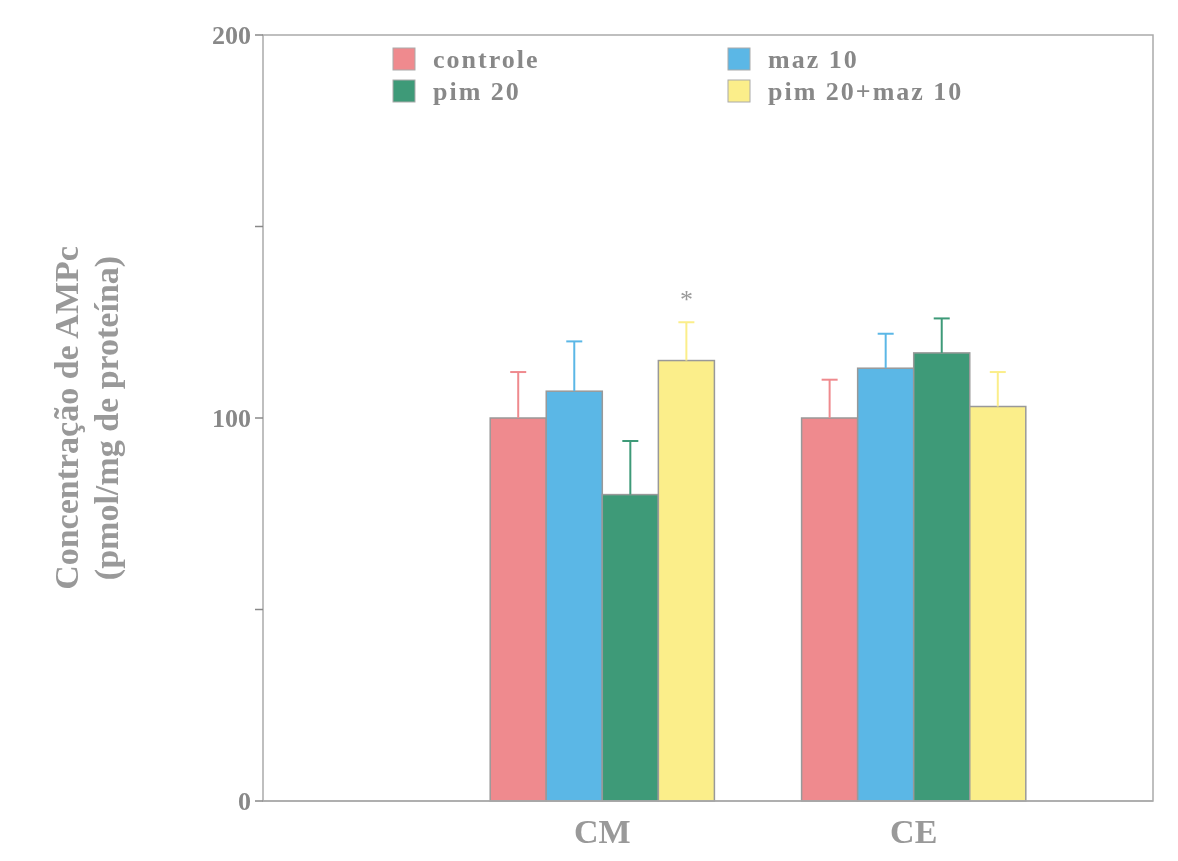 Image resolution: width=1178 pixels, height=861 pixels. Describe the element at coordinates (244, 802) in the screenshot. I see `y-tick-label: 0` at that location.